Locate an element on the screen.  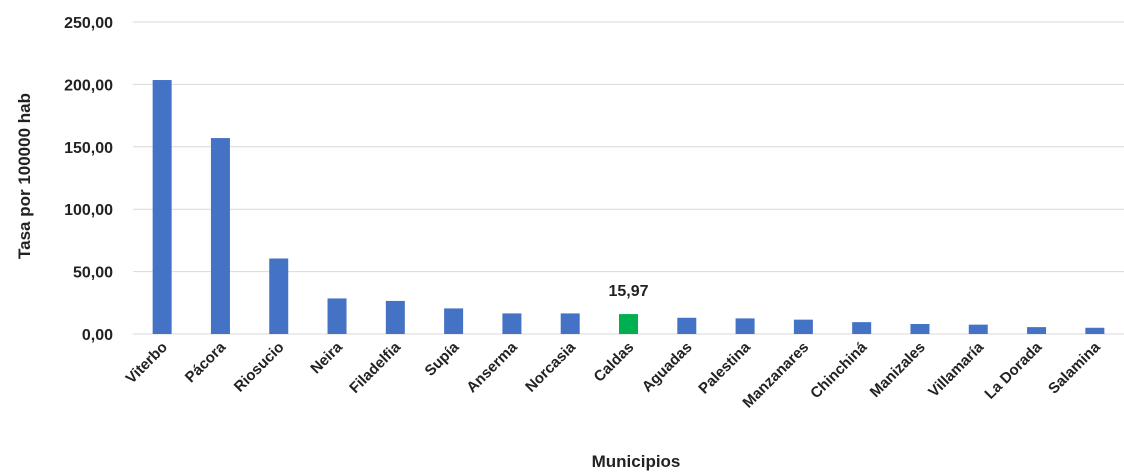
y-tick-label: 100,00 is located at coordinates (88, 210).